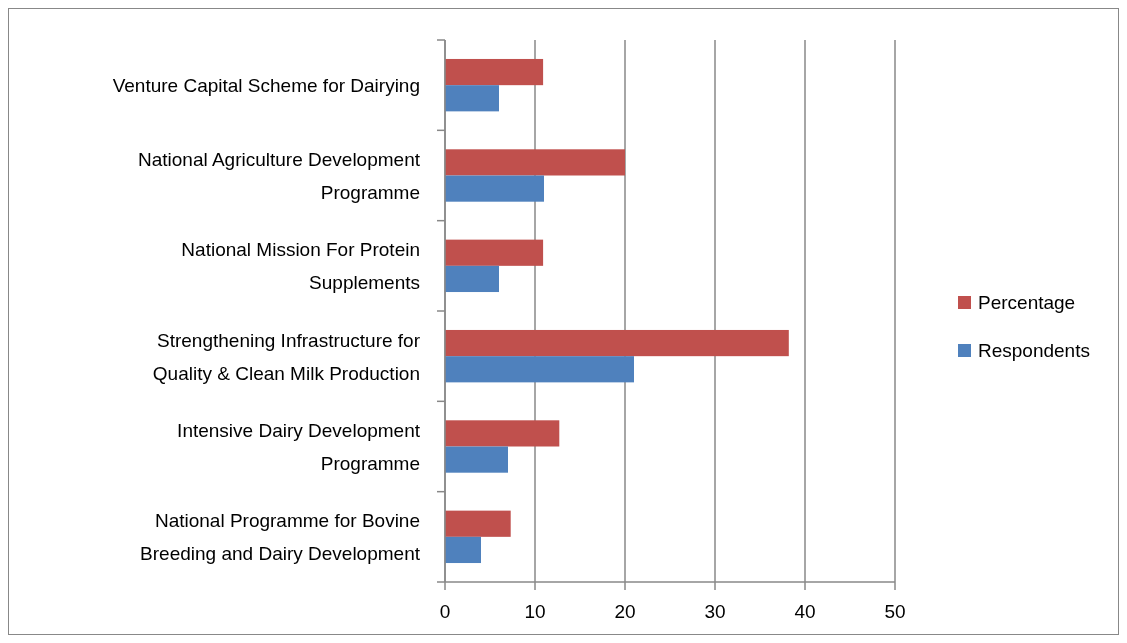 Image resolution: width=1127 pixels, height=643 pixels. Describe the element at coordinates (805, 611) in the screenshot. I see `x-tick-label: 40` at that location.